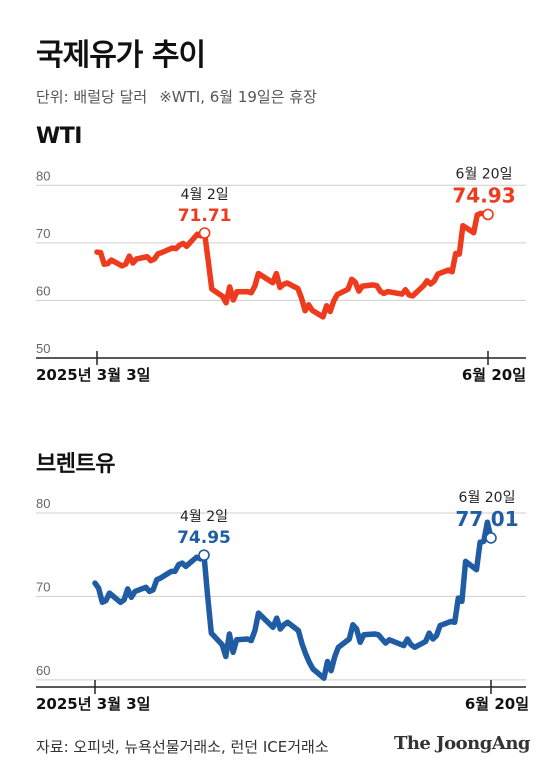 The width and height of the screenshot is (560, 774). Describe the element at coordinates (462, 743) in the screenshot. I see `brand-logo: The JoongAng` at that location.